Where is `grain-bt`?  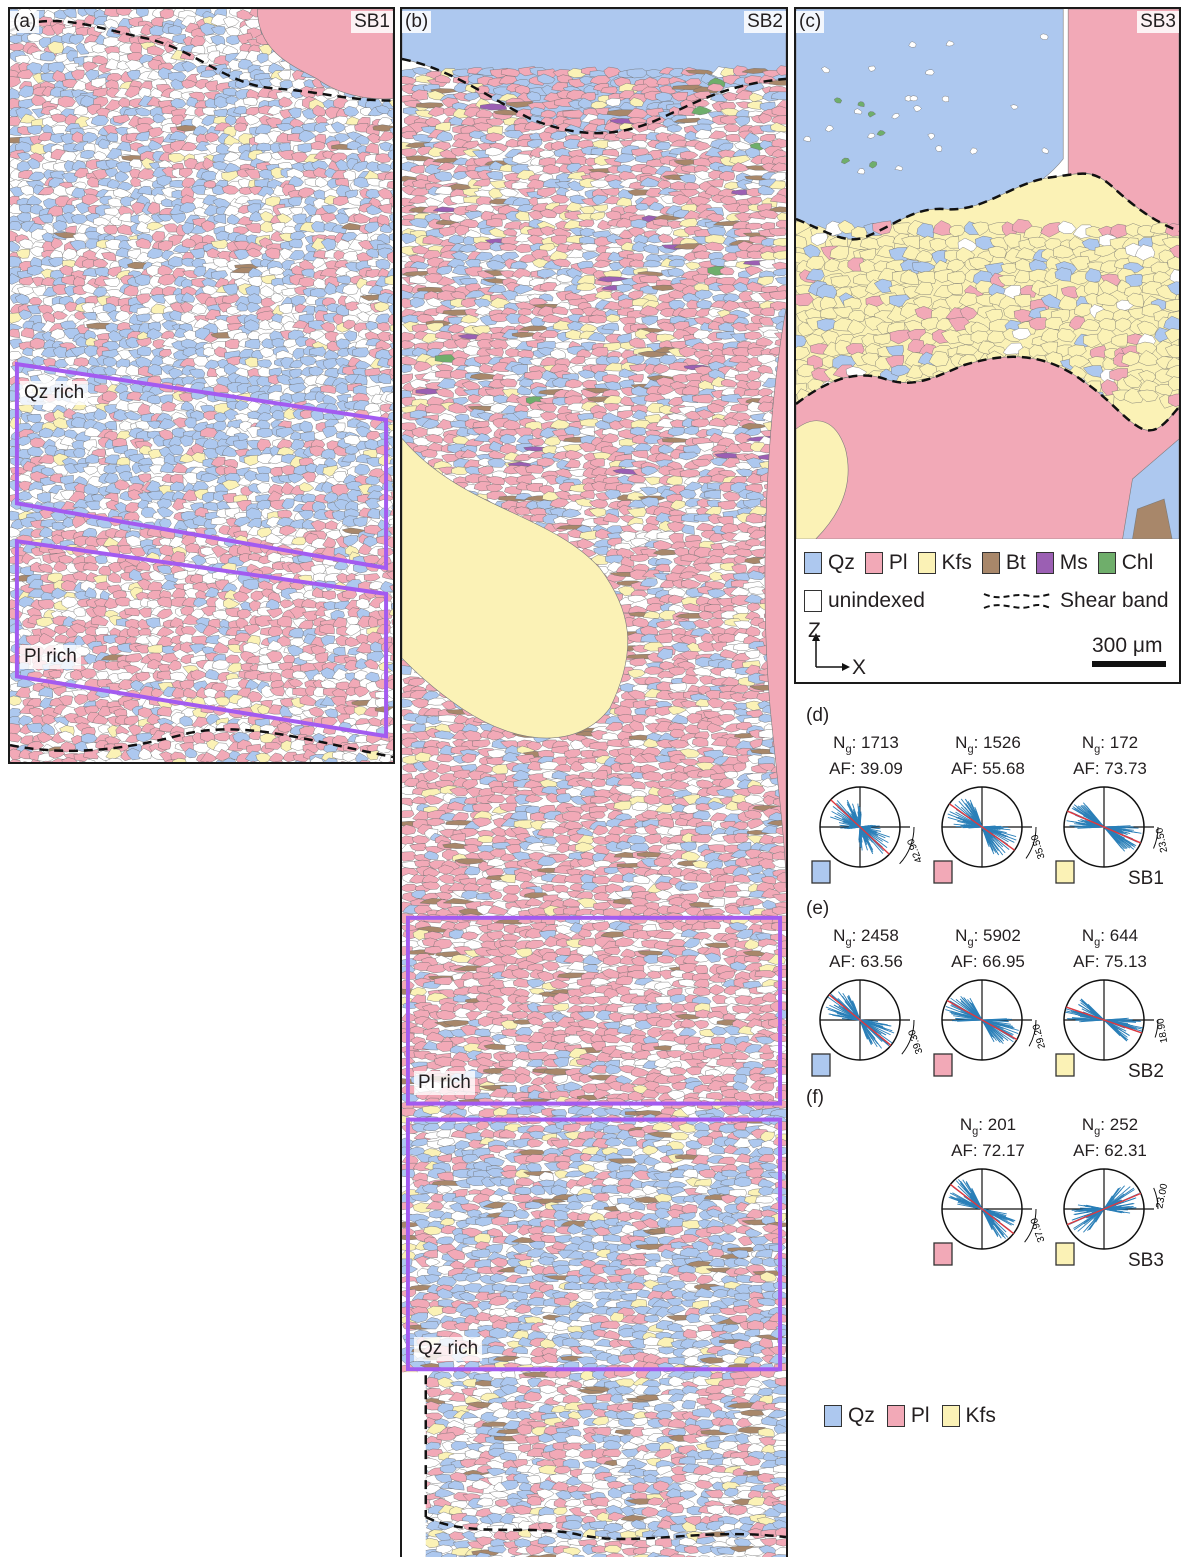 grain-bt is located at coordinates (430, 105).